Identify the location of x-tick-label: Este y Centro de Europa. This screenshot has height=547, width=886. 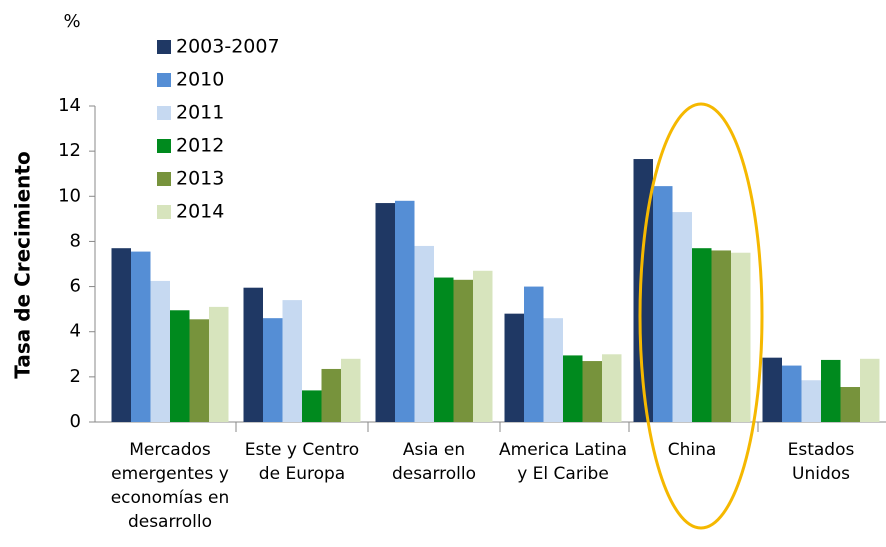
(302, 462).